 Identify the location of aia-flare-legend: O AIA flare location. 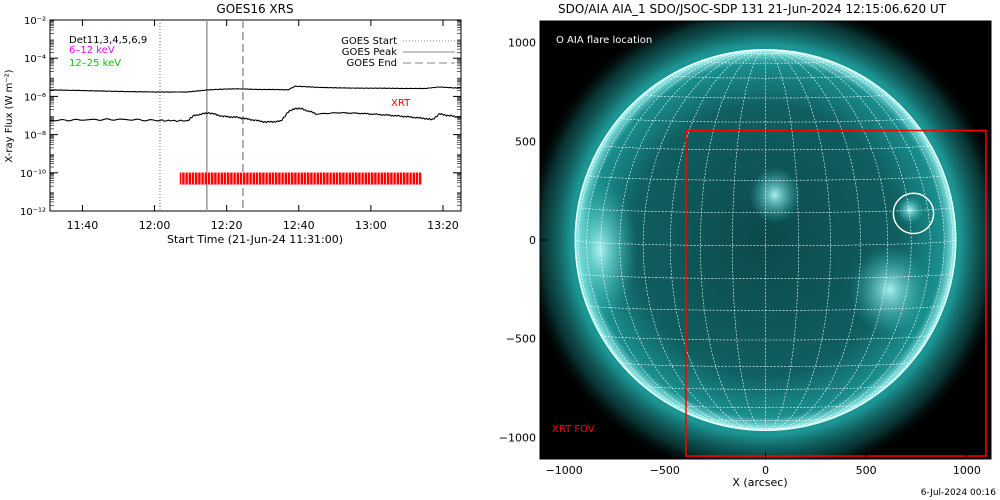
(604, 40).